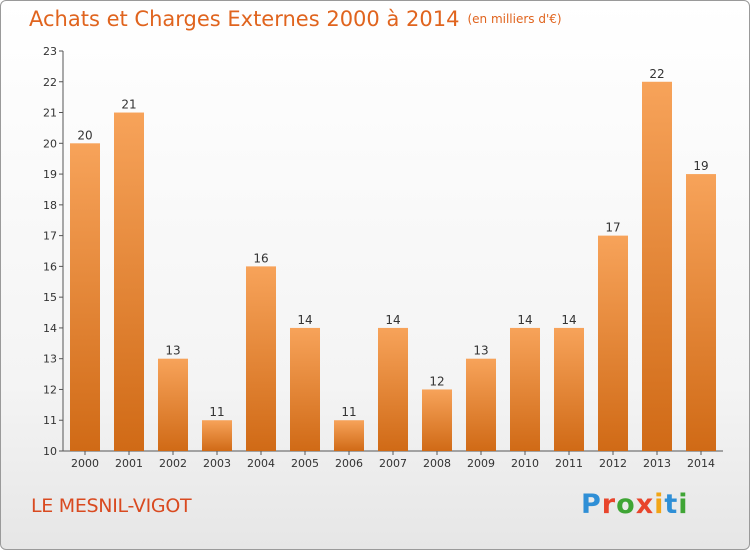 The width and height of the screenshot is (750, 550). Describe the element at coordinates (129, 463) in the screenshot. I see `x-tick-label: 2001` at that location.